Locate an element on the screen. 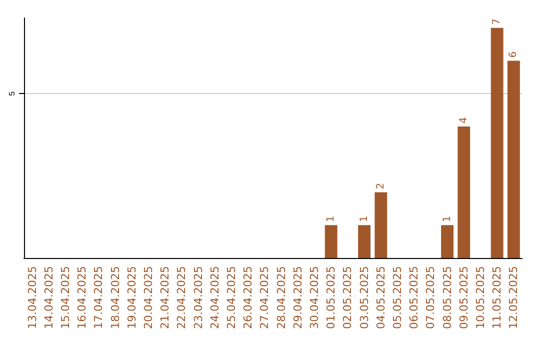 This screenshot has height=340, width=540. x-tick-label: 13.04.2025 is located at coordinates (32, 298).